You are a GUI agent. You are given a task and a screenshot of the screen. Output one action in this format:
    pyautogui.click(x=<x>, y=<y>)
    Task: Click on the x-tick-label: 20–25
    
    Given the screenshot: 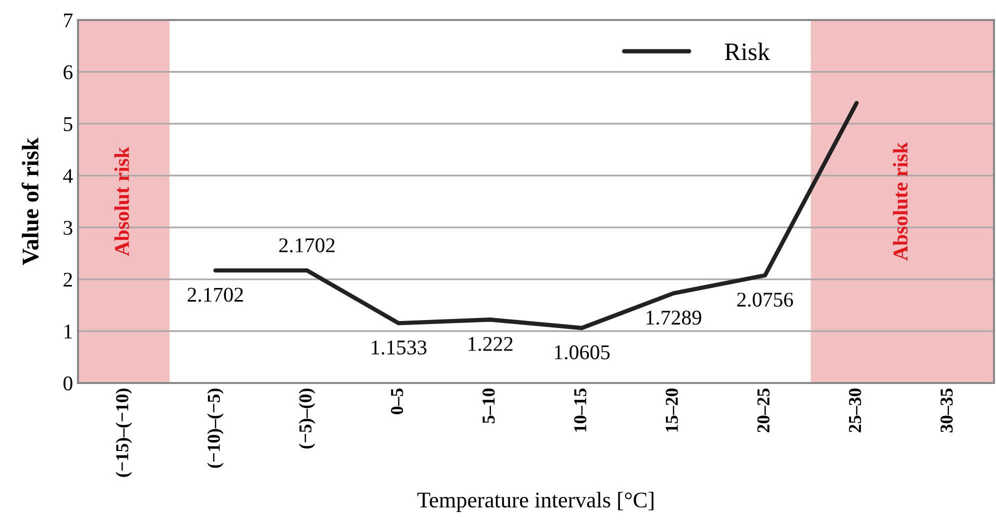 What is the action you would take?
    pyautogui.click(x=763, y=410)
    